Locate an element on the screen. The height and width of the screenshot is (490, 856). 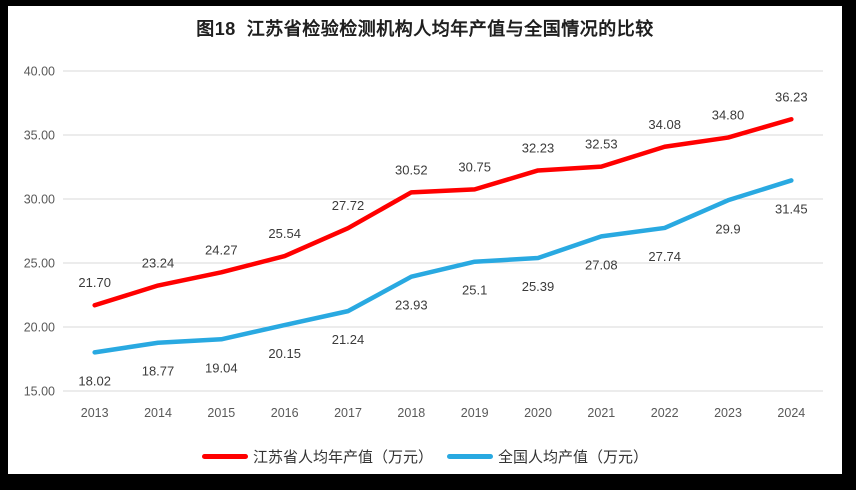
x-tick-label: 2023 is located at coordinates (728, 413).